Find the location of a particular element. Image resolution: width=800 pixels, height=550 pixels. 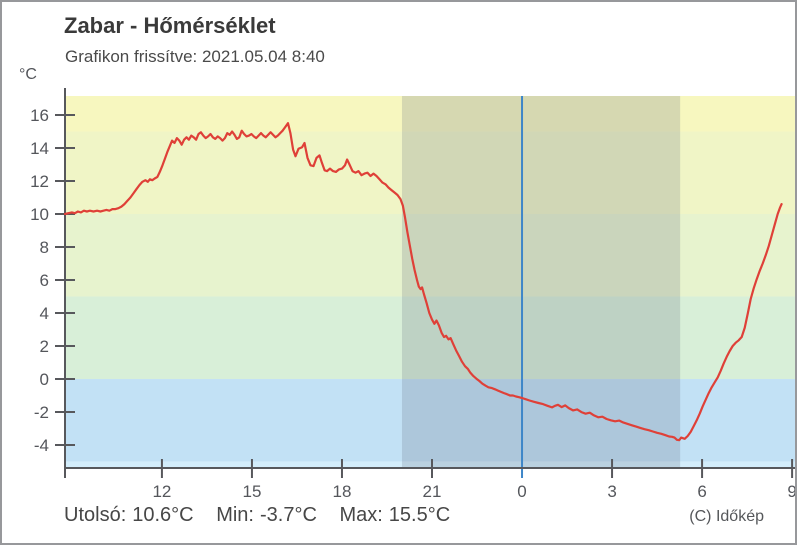

y-tick-label: -4 is located at coordinates (41, 445).